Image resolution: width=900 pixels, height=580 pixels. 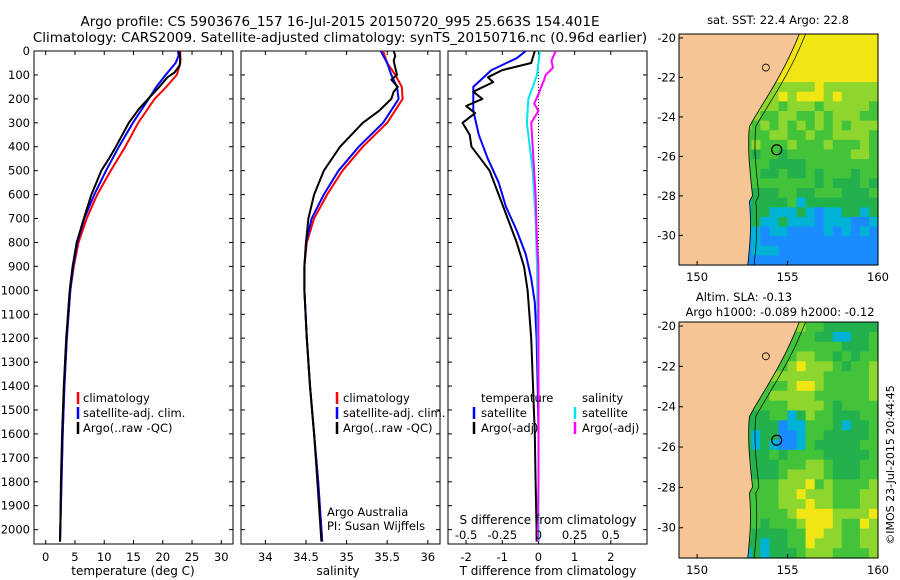 I want to click on y-tick-label: 300, so click(x=19, y=123).